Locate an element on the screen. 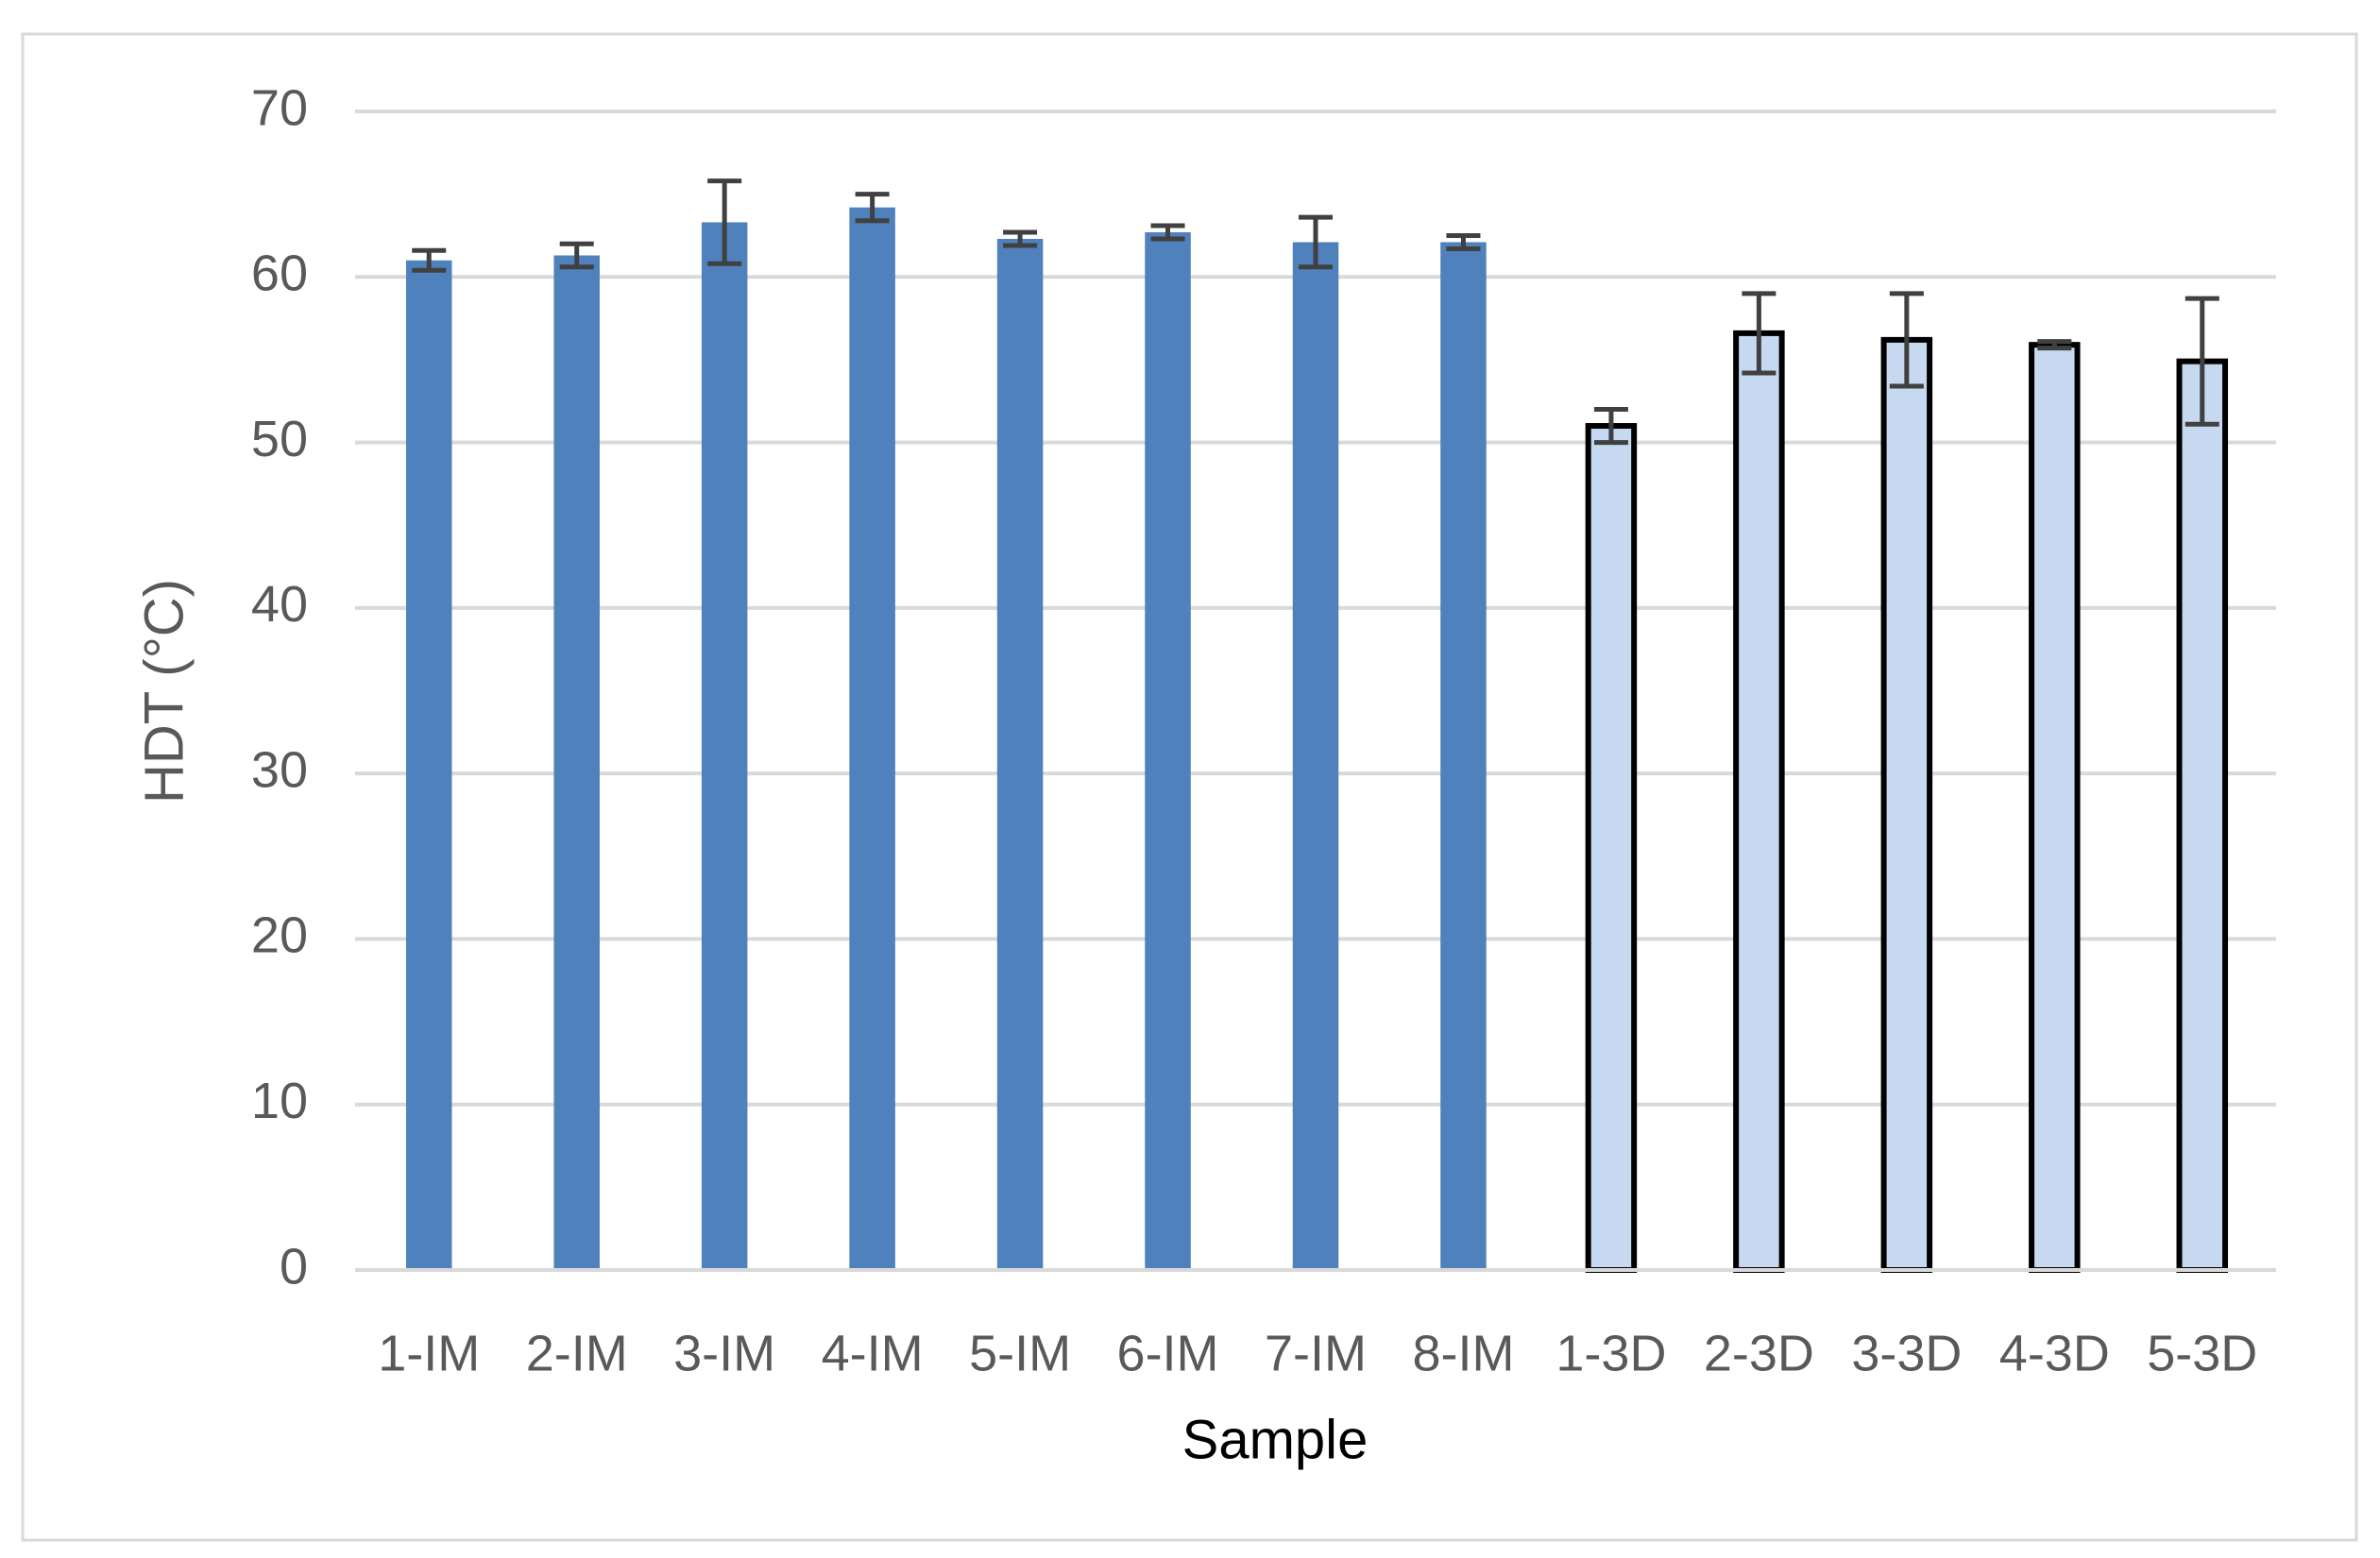  y-tick-label: 70 is located at coordinates (279, 107).